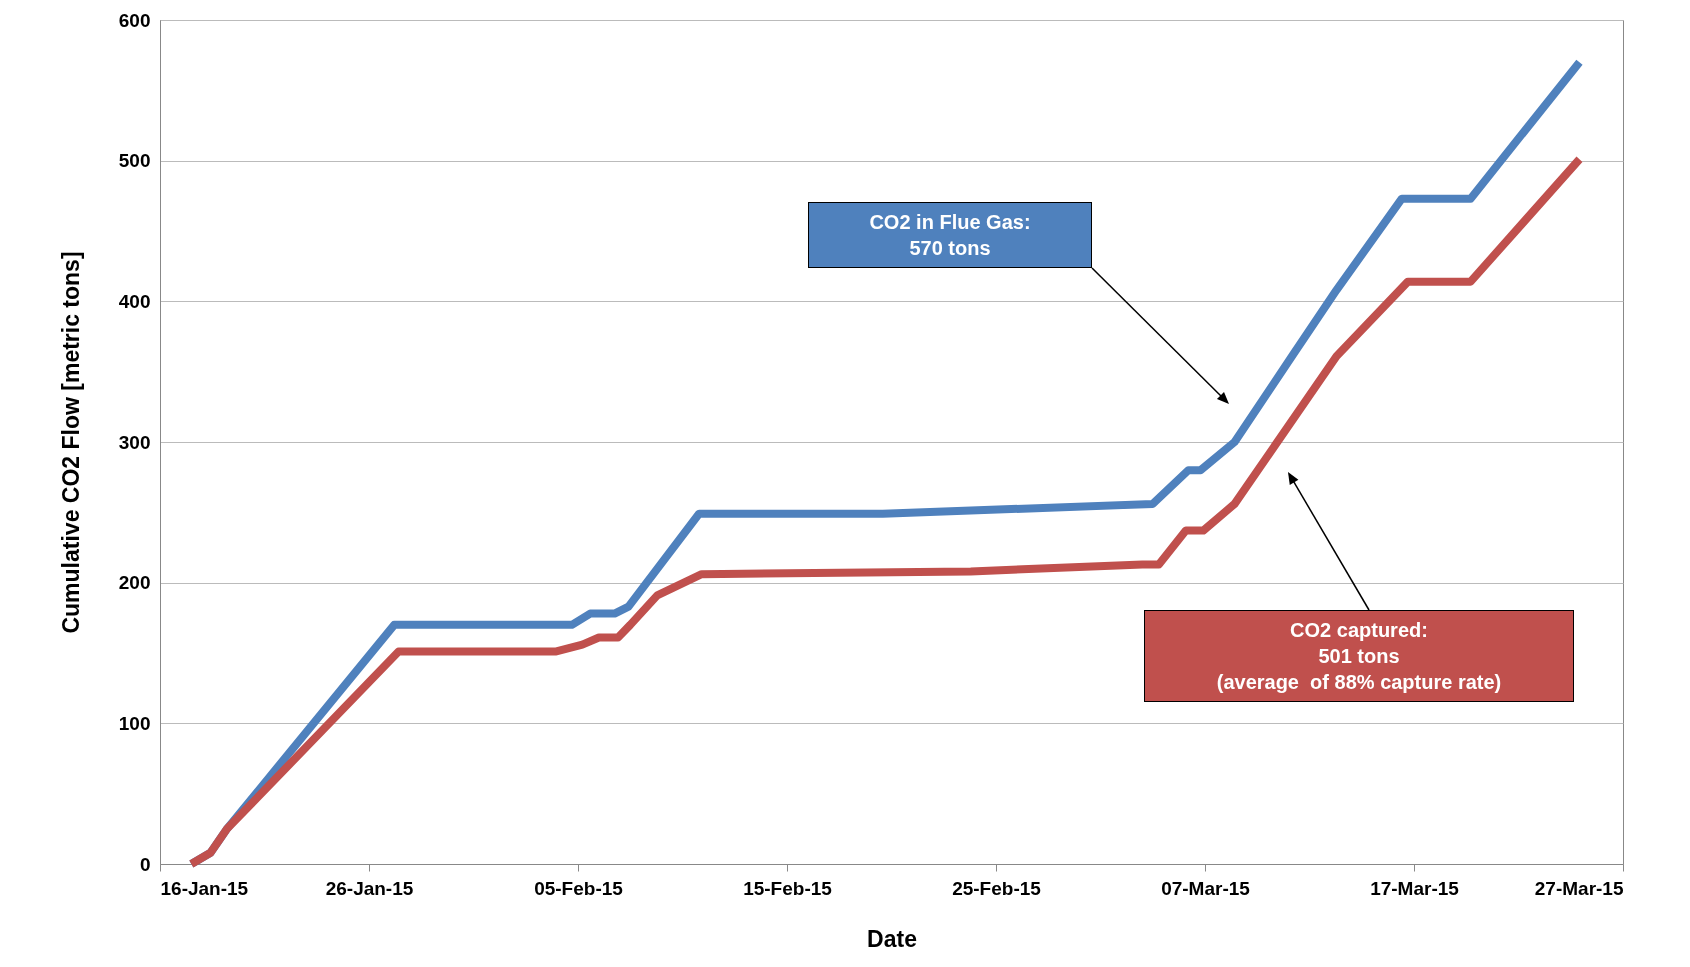  Describe the element at coordinates (134, 20) in the screenshot. I see `y-tick-label: 600` at that location.